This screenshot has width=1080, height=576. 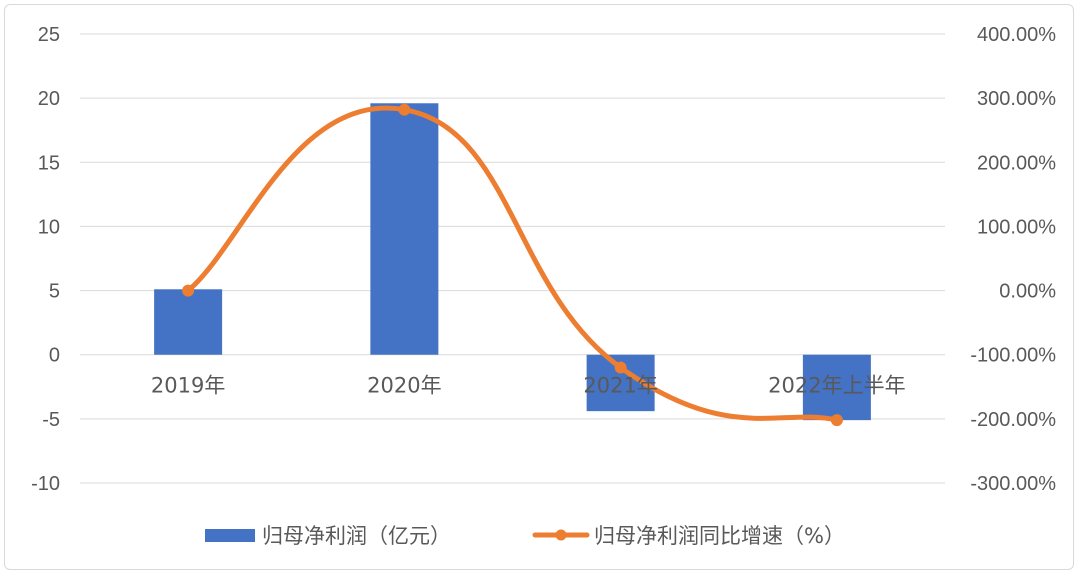 I want to click on right-tick-label: 0.00%, so click(x=1027, y=292).